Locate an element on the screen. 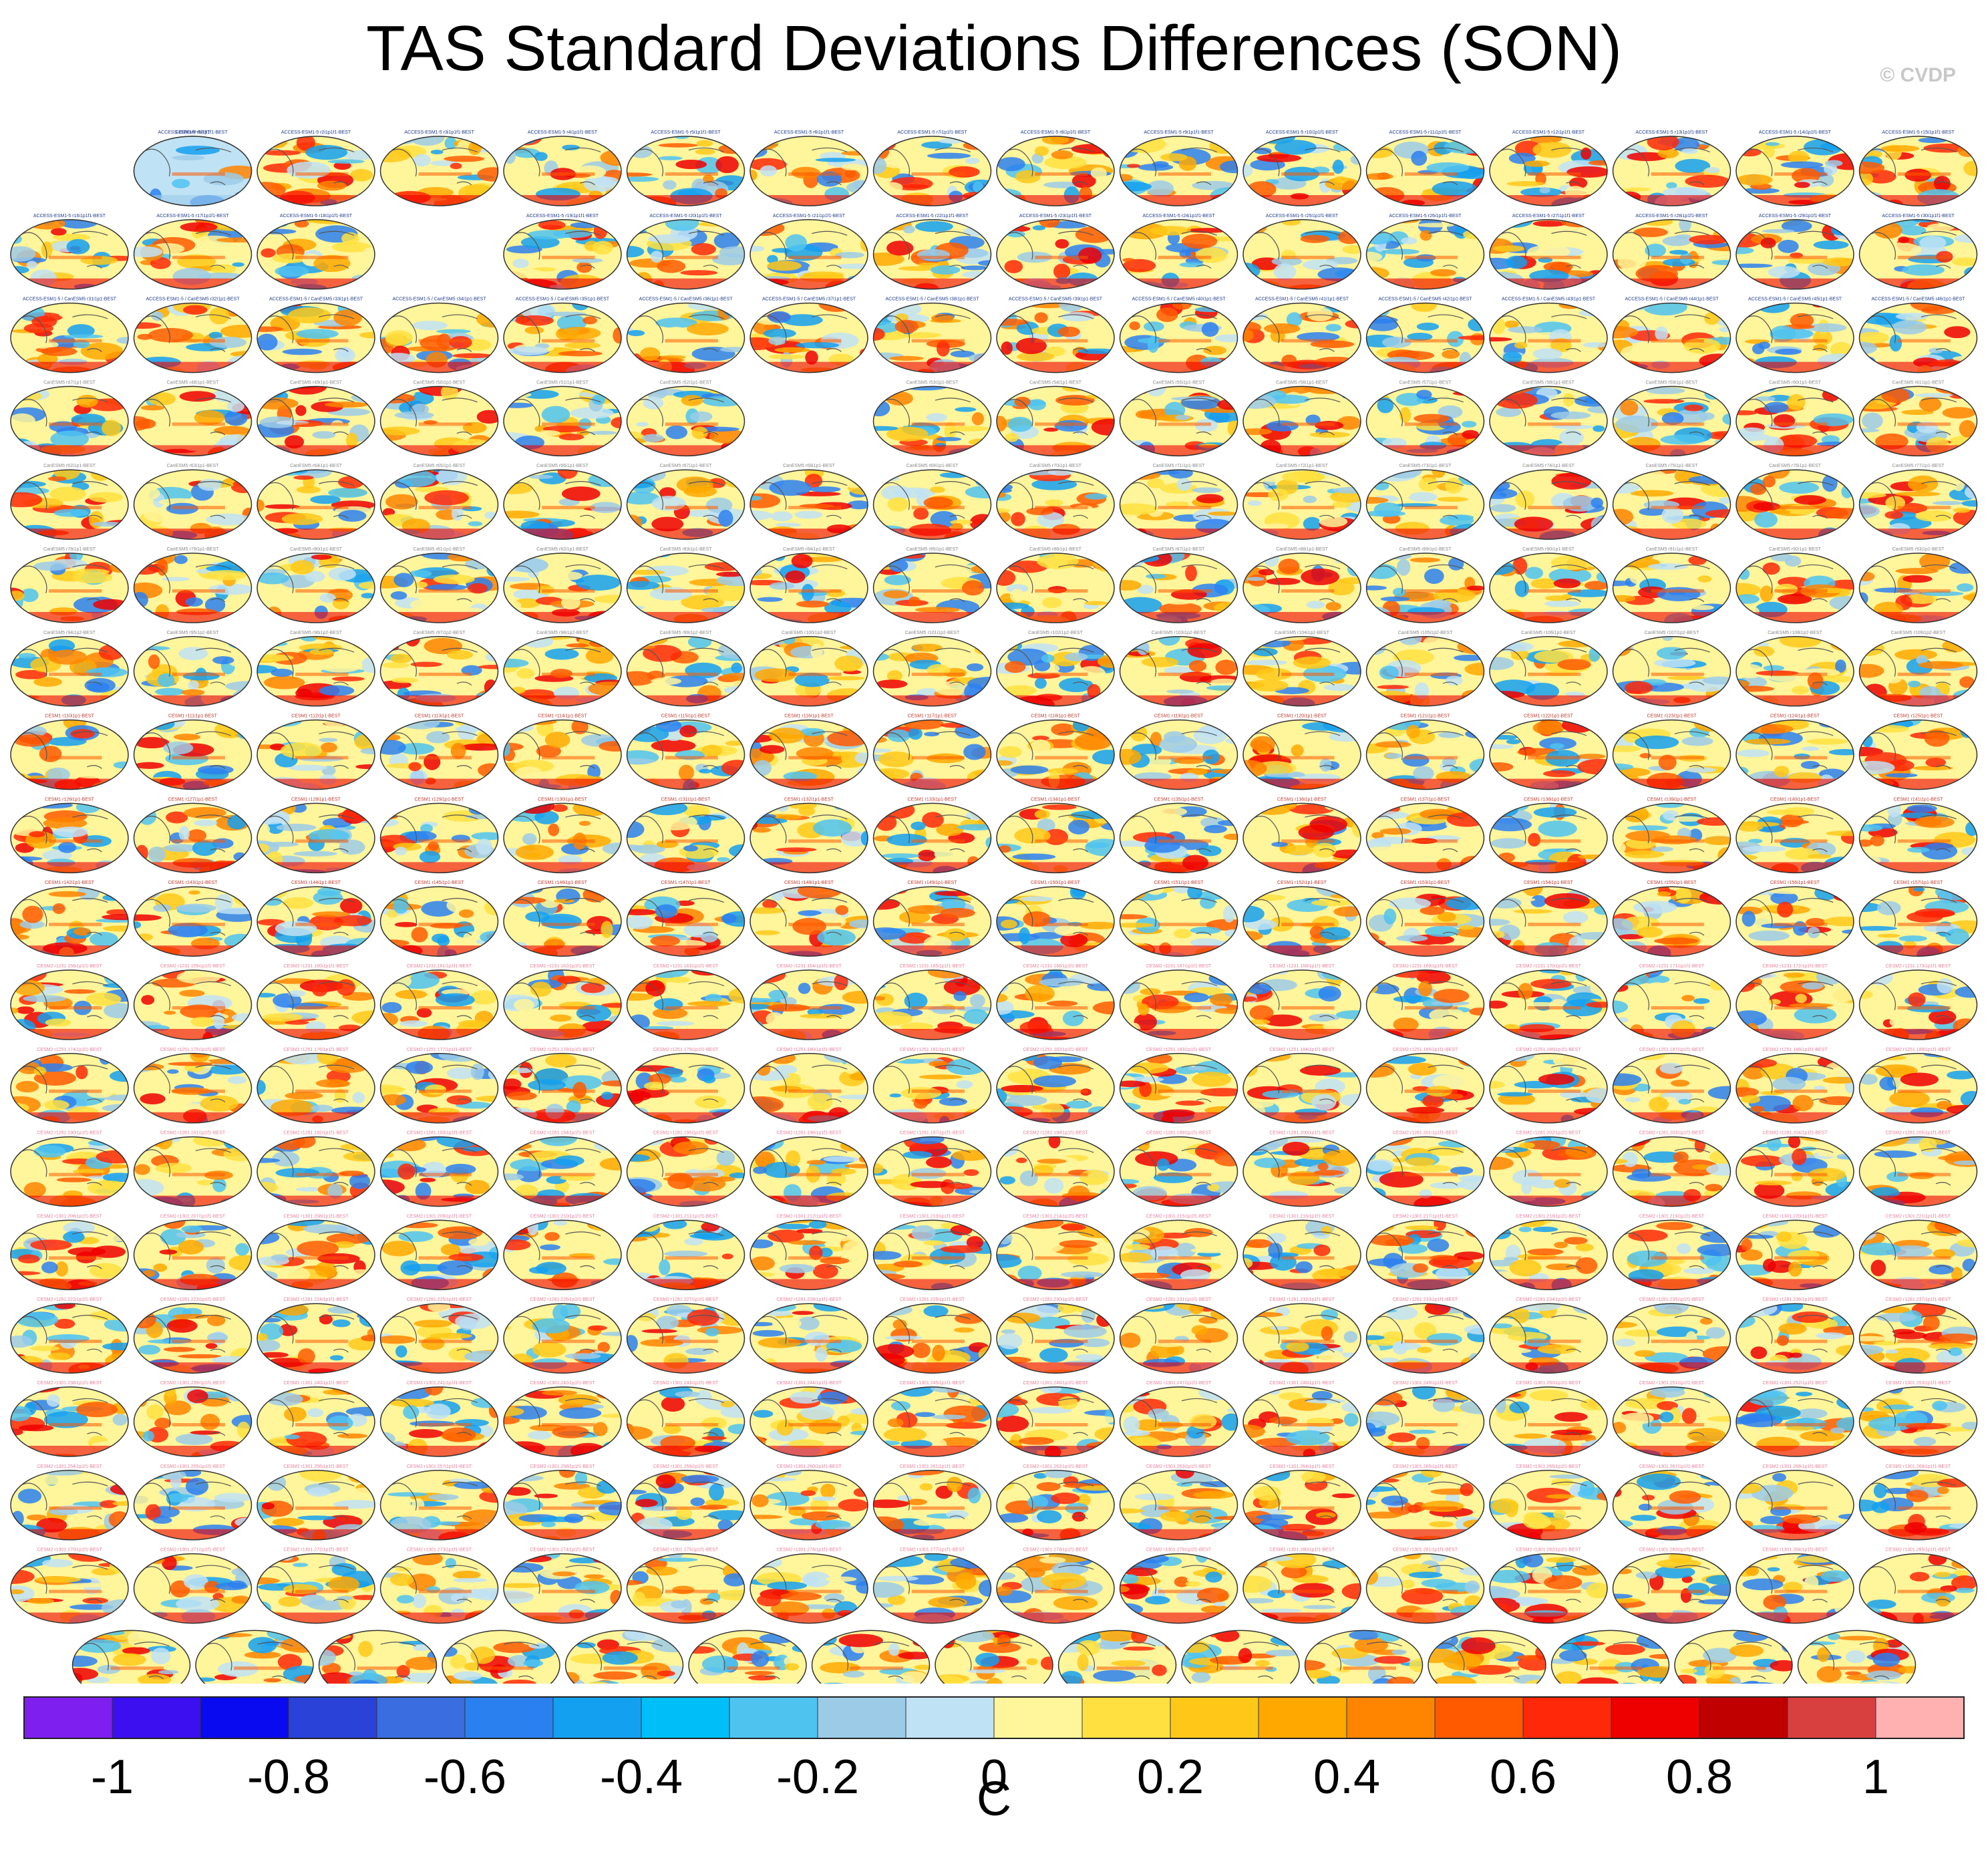 The height and width of the screenshot is (1864, 1988). panel-label: CESM1 r144i1p1-BEST is located at coordinates (316, 883).